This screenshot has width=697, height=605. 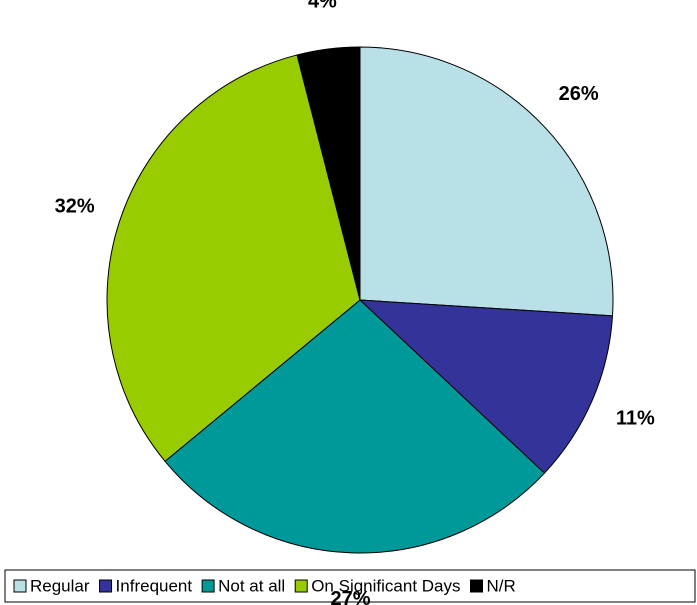 What do you see at coordinates (501, 585) in the screenshot?
I see `legend-label: N/R` at bounding box center [501, 585].